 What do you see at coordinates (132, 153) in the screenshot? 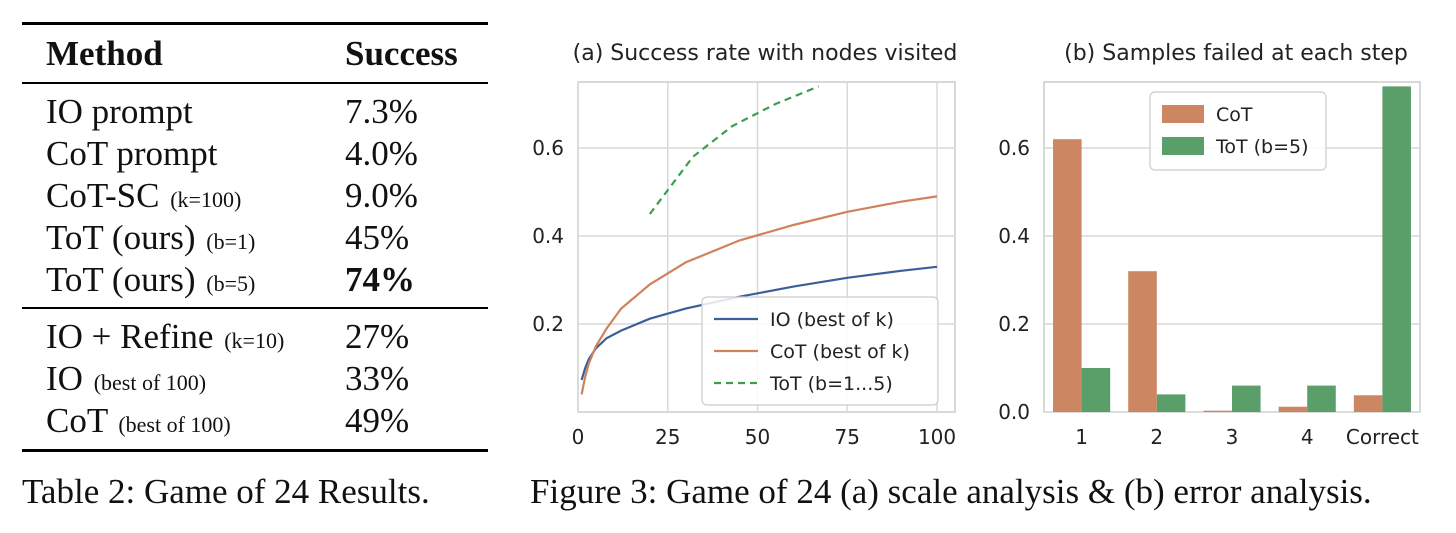
I see `row-method: CoT prompt` at bounding box center [132, 153].